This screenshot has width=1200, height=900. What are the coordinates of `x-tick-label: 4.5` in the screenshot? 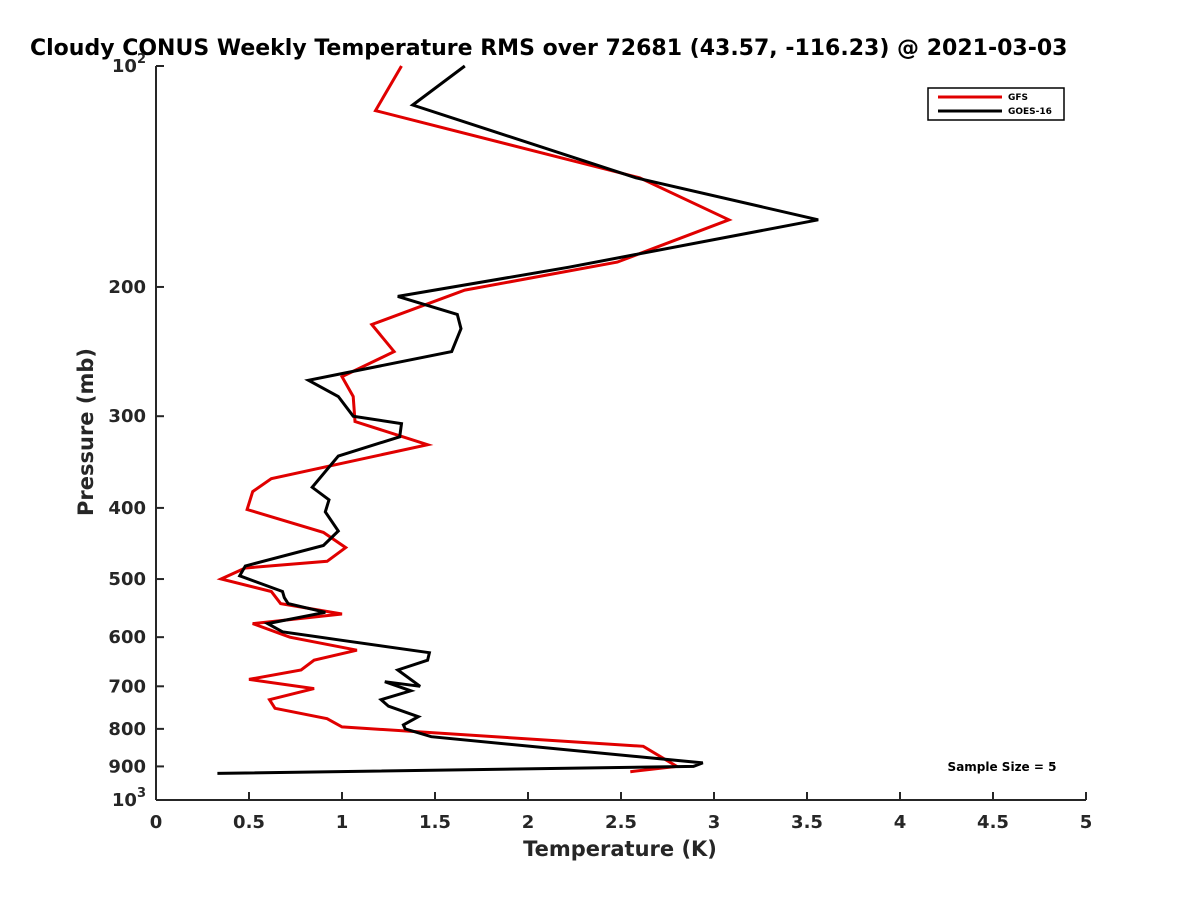 It's located at (993, 822).